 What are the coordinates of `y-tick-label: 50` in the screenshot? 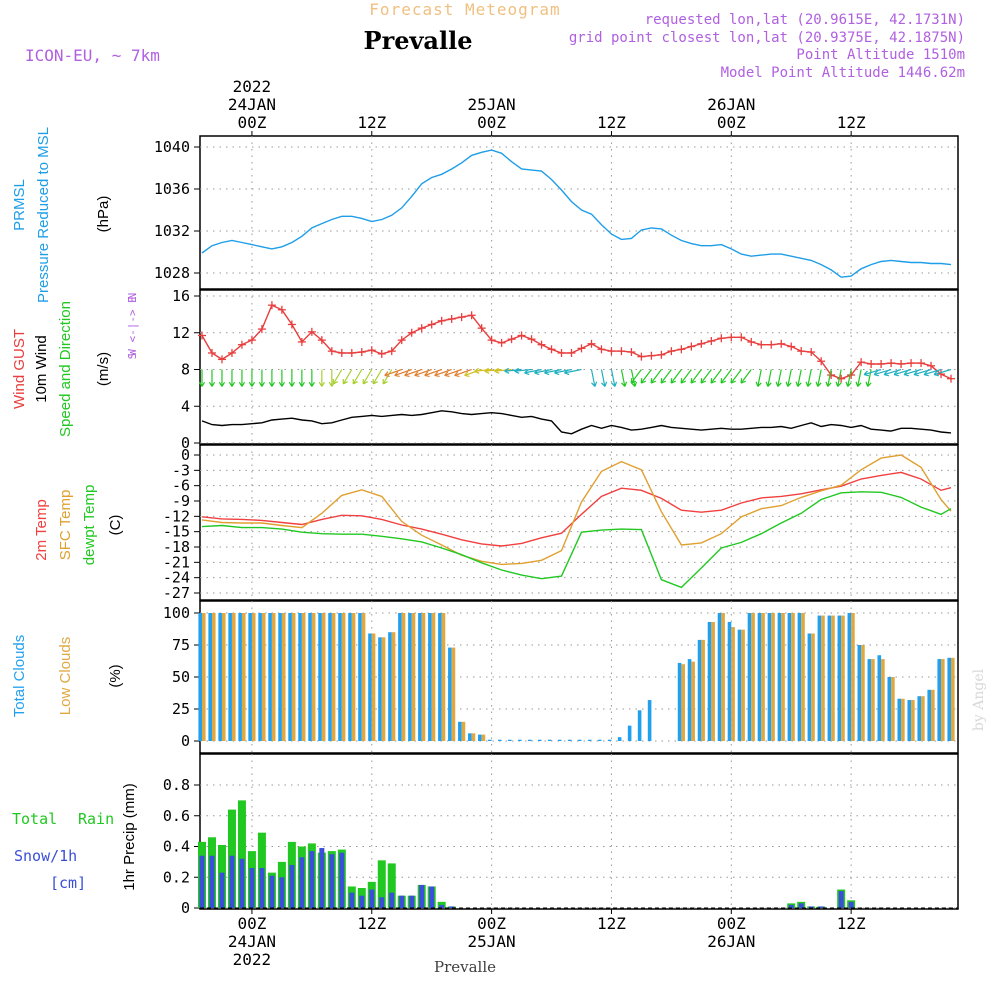 It's located at (181, 677).